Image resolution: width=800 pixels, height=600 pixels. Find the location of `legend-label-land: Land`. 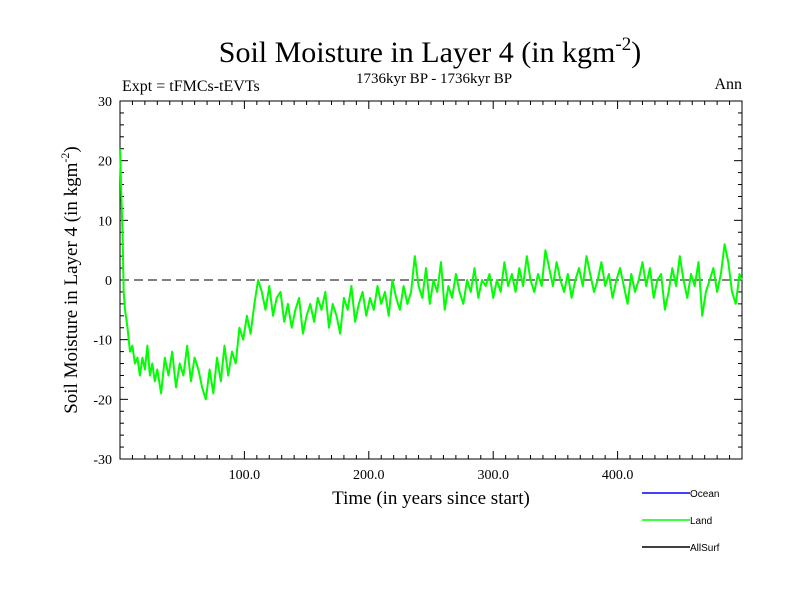

legend-label-land: Land is located at coordinates (701, 521).